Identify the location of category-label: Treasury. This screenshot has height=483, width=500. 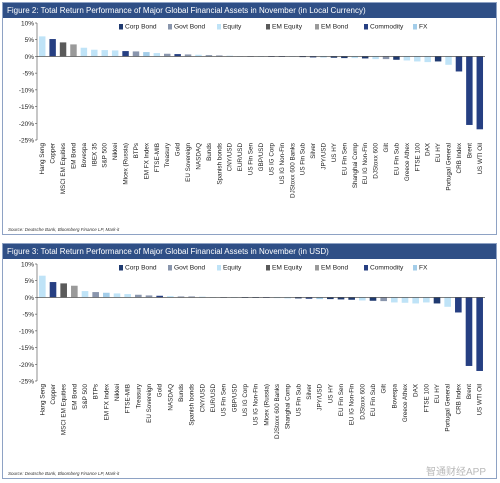
(167, 154).